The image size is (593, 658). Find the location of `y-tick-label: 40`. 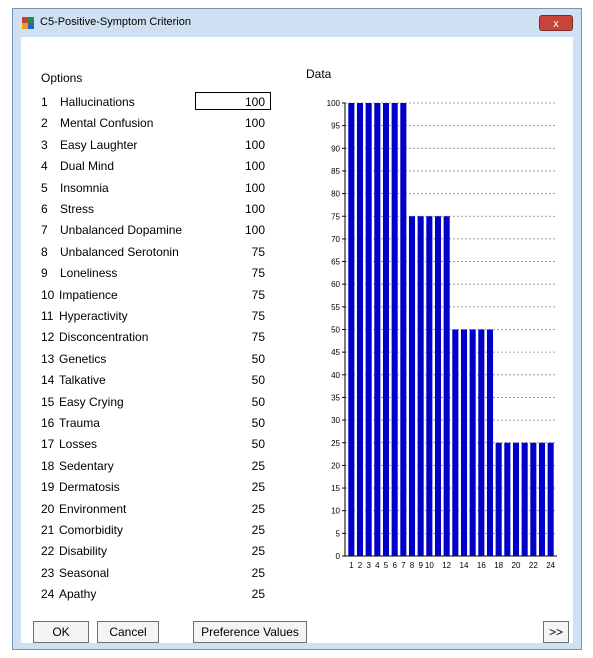

y-tick-label: 40 is located at coordinates (335, 375).